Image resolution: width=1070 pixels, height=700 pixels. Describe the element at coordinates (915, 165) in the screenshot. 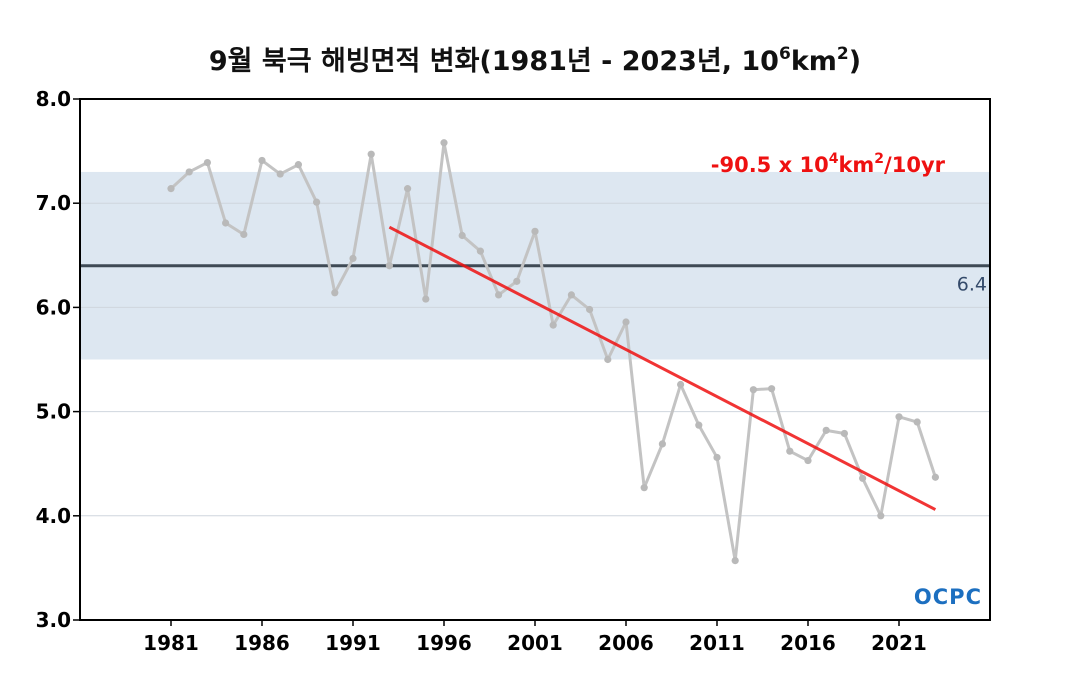

I see `trend-label-suffix: /10yr` at that location.